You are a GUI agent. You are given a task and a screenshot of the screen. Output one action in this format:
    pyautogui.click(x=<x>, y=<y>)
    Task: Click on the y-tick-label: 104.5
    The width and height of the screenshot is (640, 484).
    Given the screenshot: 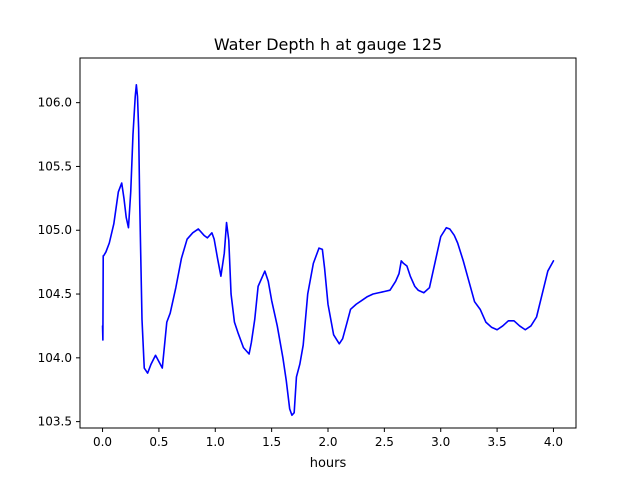 What is the action you would take?
    pyautogui.click(x=55, y=294)
    